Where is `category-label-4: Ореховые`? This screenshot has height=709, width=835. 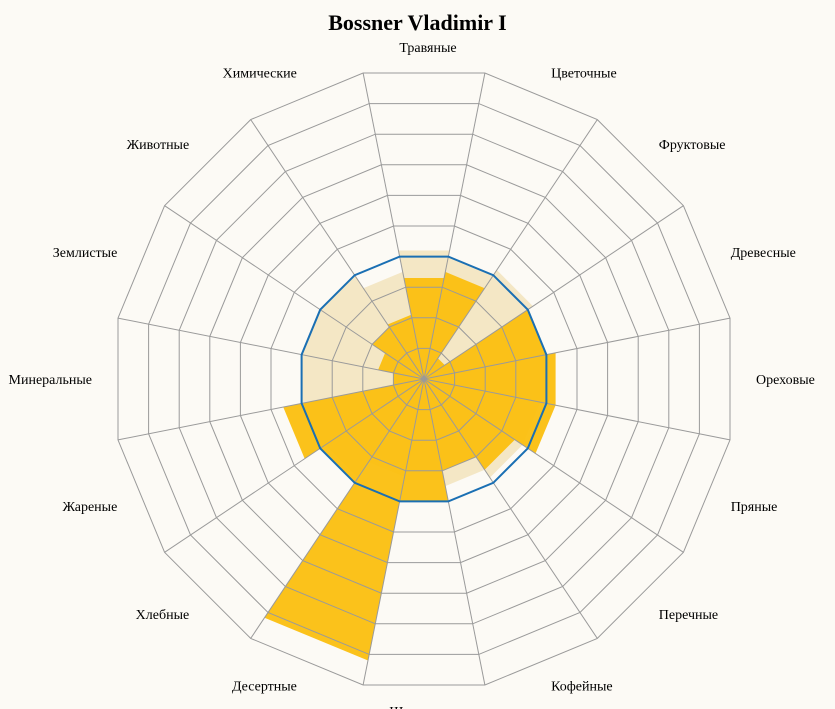
category-label-4: Ореховые is located at coordinates (785, 380).